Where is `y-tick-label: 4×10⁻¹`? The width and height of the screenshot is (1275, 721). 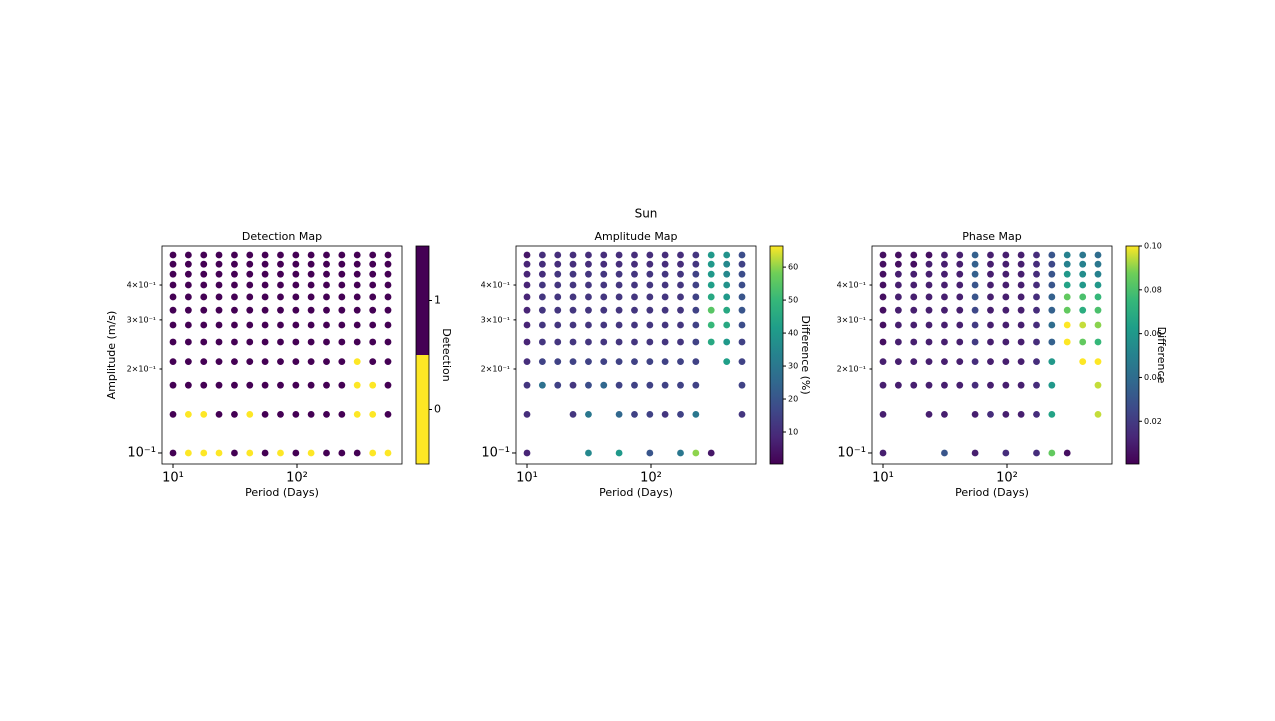 y-tick-label: 4×10⁻¹ is located at coordinates (495, 285).